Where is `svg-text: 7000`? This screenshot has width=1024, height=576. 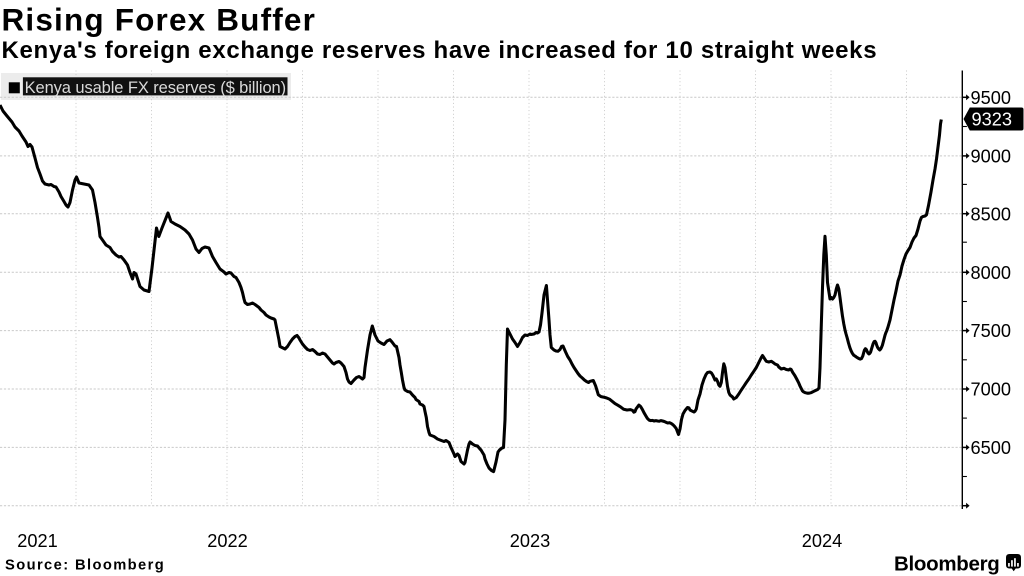
svg-text: 7000 is located at coordinates (991, 390).